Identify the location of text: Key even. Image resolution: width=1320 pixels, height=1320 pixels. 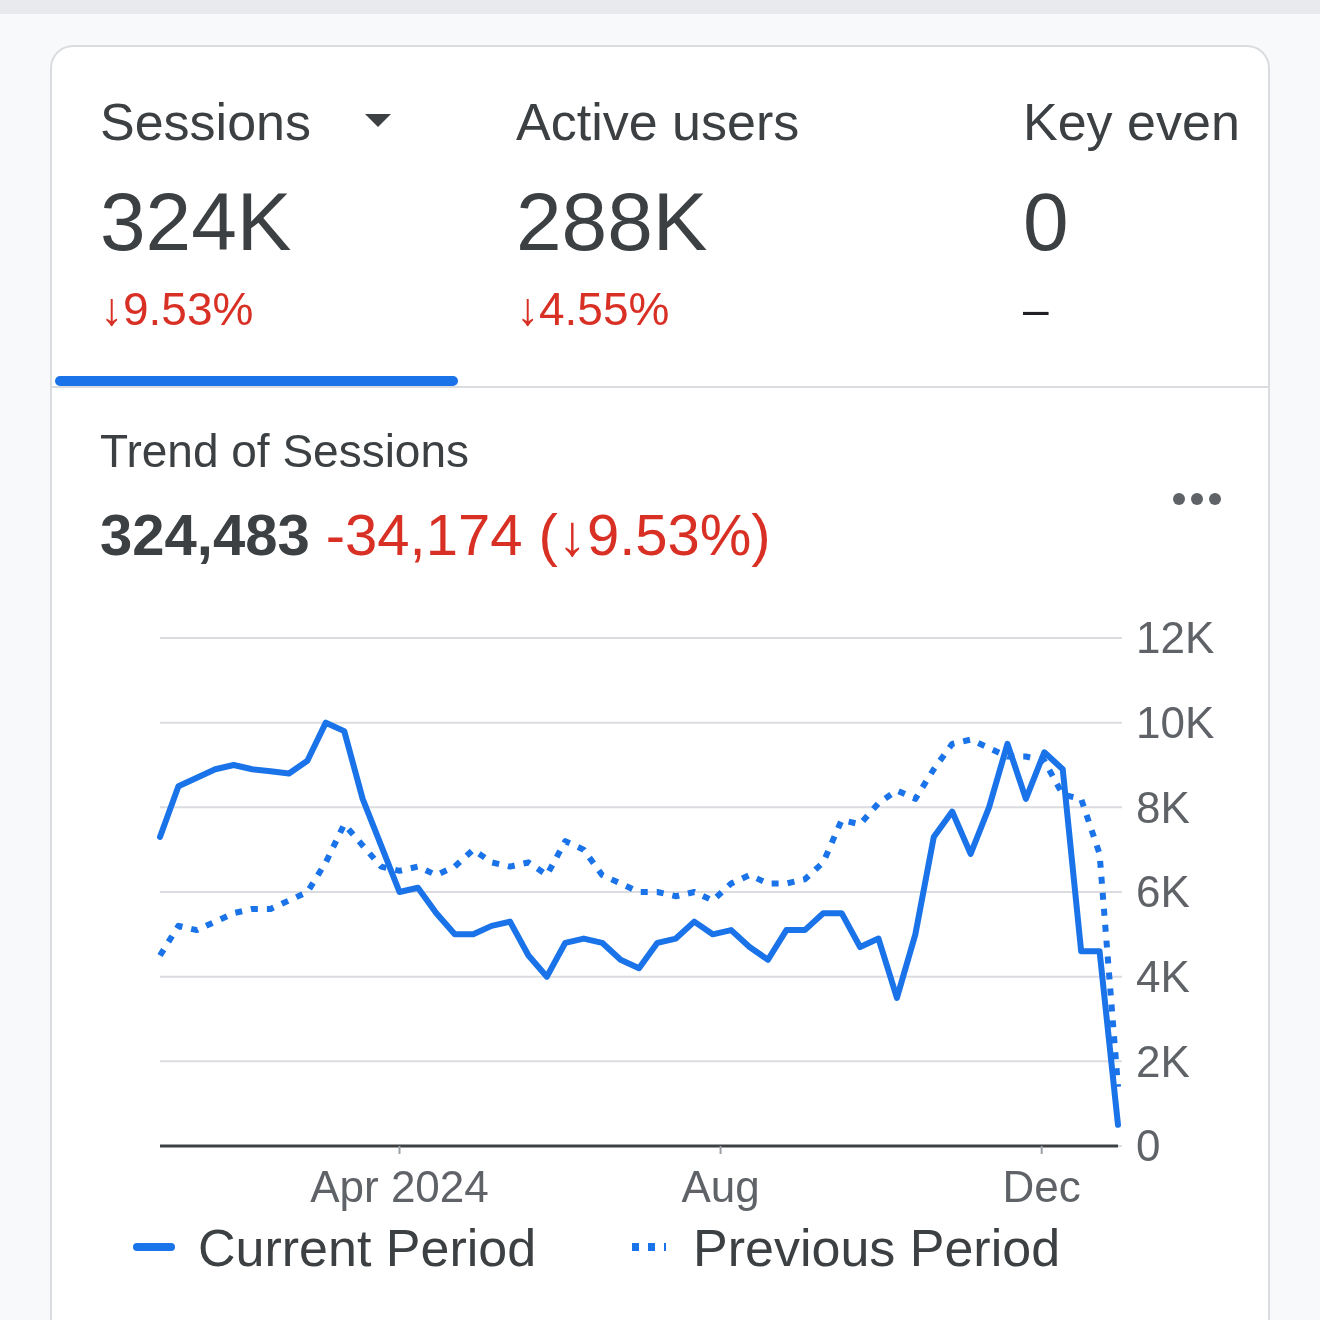
(1131, 122).